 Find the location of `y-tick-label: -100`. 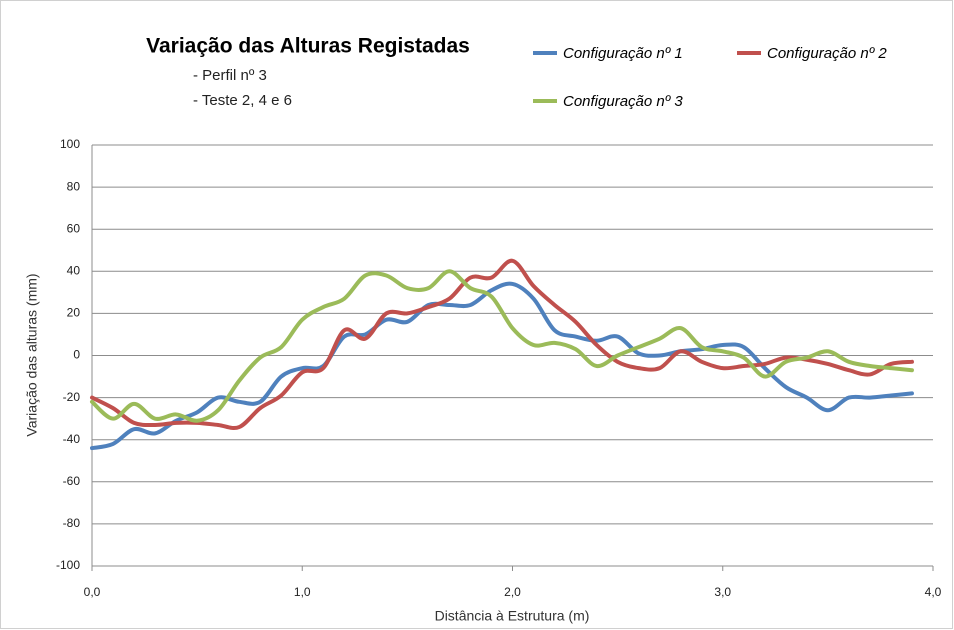

y-tick-label: -100 is located at coordinates (68, 565).